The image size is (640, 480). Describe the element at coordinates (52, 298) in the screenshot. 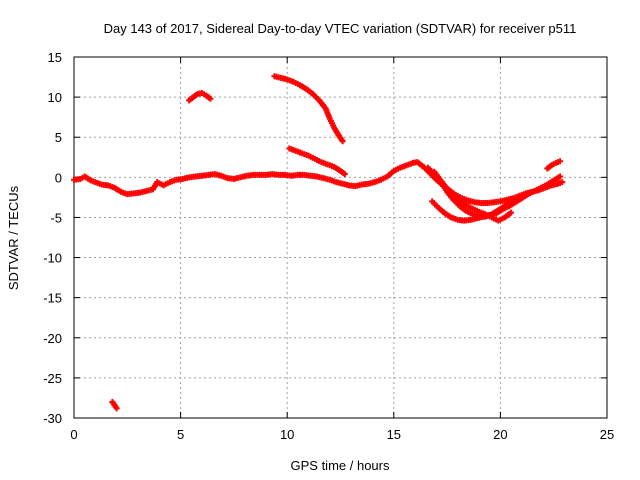

I see `y-tick-label: -15` at that location.